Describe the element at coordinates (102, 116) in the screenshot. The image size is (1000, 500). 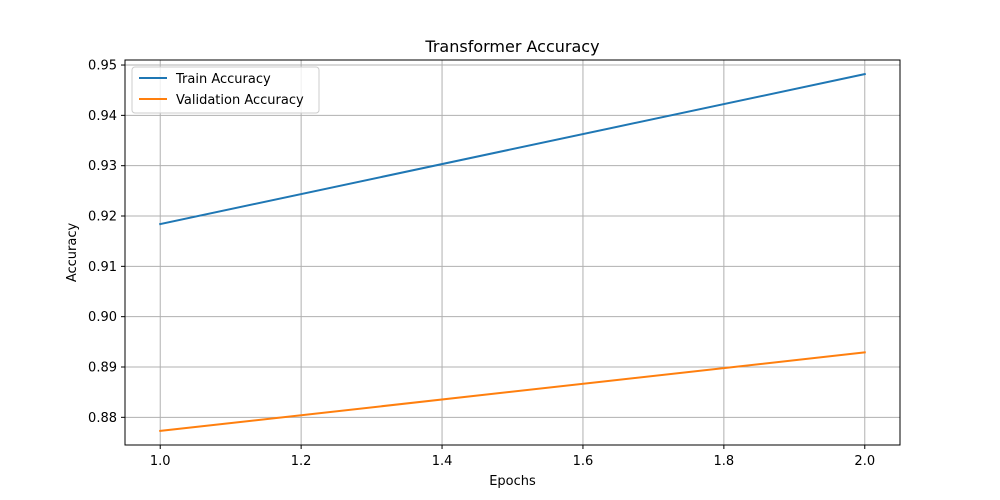
I see `y-tick-label: 0.94` at that location.